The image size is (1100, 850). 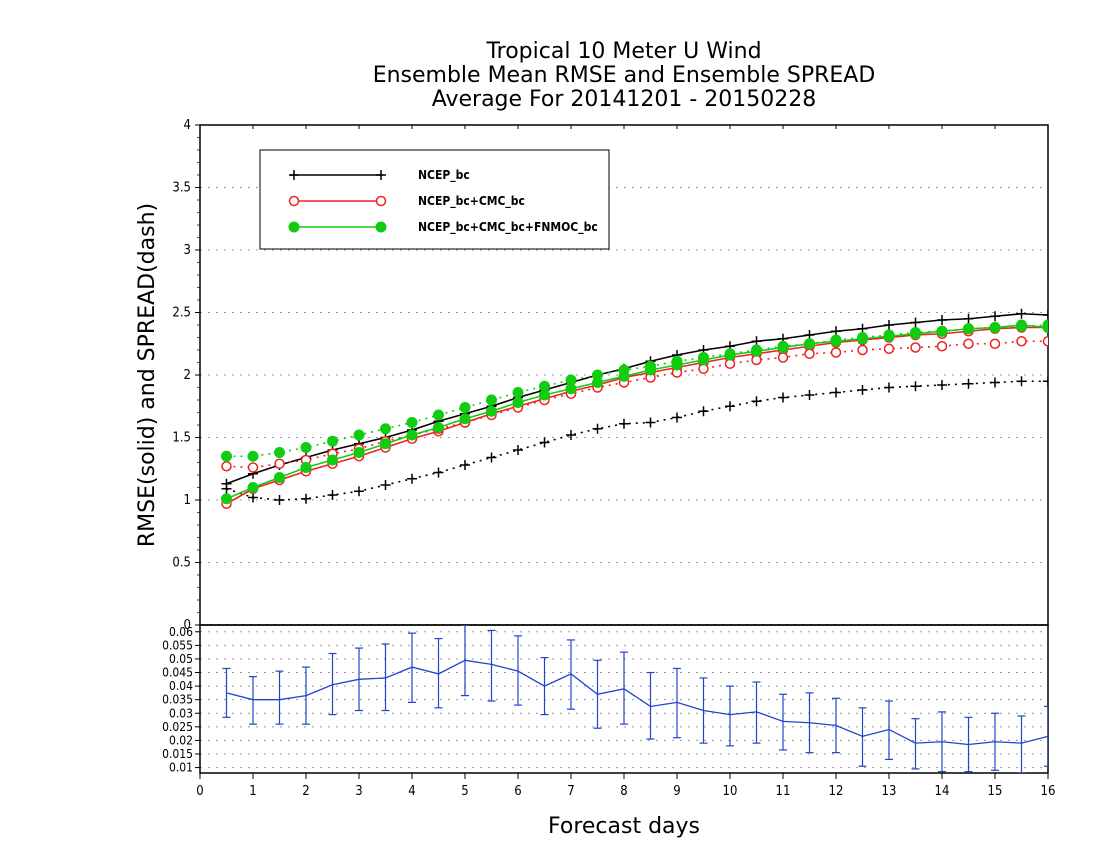 I want to click on x-tick-label: 7, so click(x=570, y=791).